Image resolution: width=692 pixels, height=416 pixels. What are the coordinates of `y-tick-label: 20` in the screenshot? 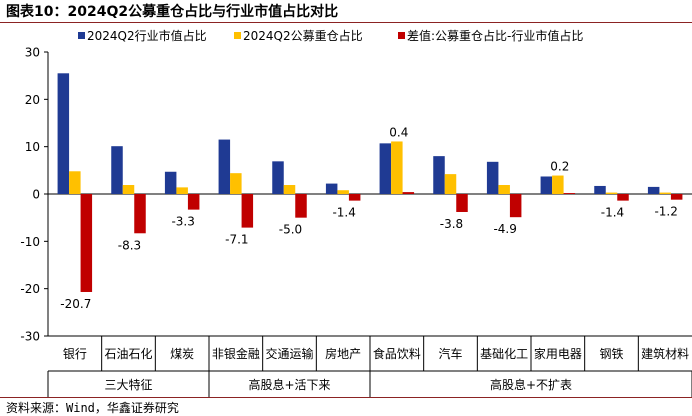 It's located at (32, 100).